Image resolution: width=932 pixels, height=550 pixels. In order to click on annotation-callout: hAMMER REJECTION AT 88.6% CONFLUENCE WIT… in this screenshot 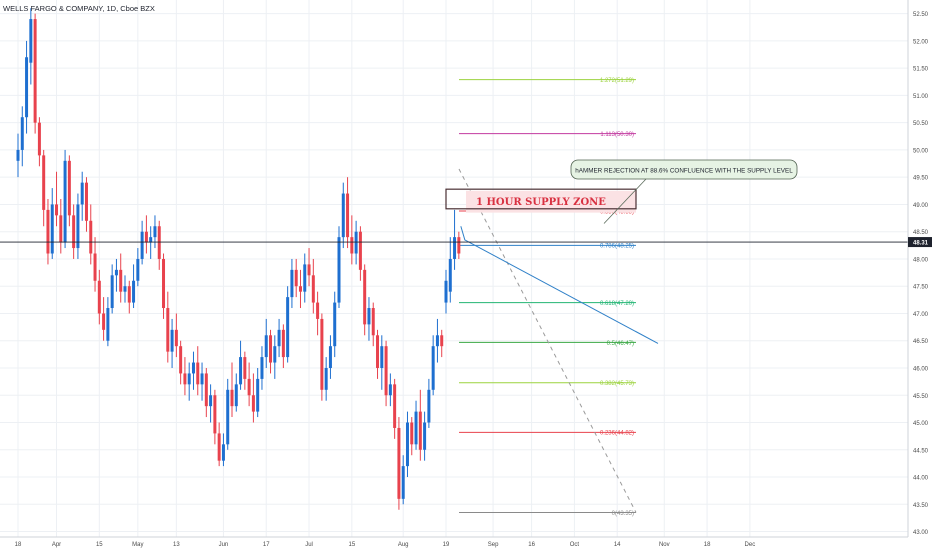, I will do `click(684, 191)`.